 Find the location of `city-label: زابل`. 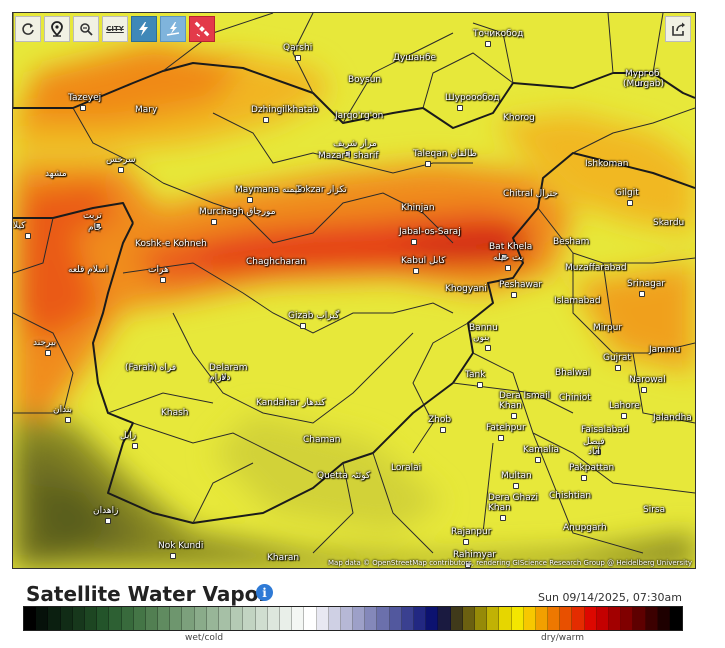

city-label: زابل is located at coordinates (128, 436).